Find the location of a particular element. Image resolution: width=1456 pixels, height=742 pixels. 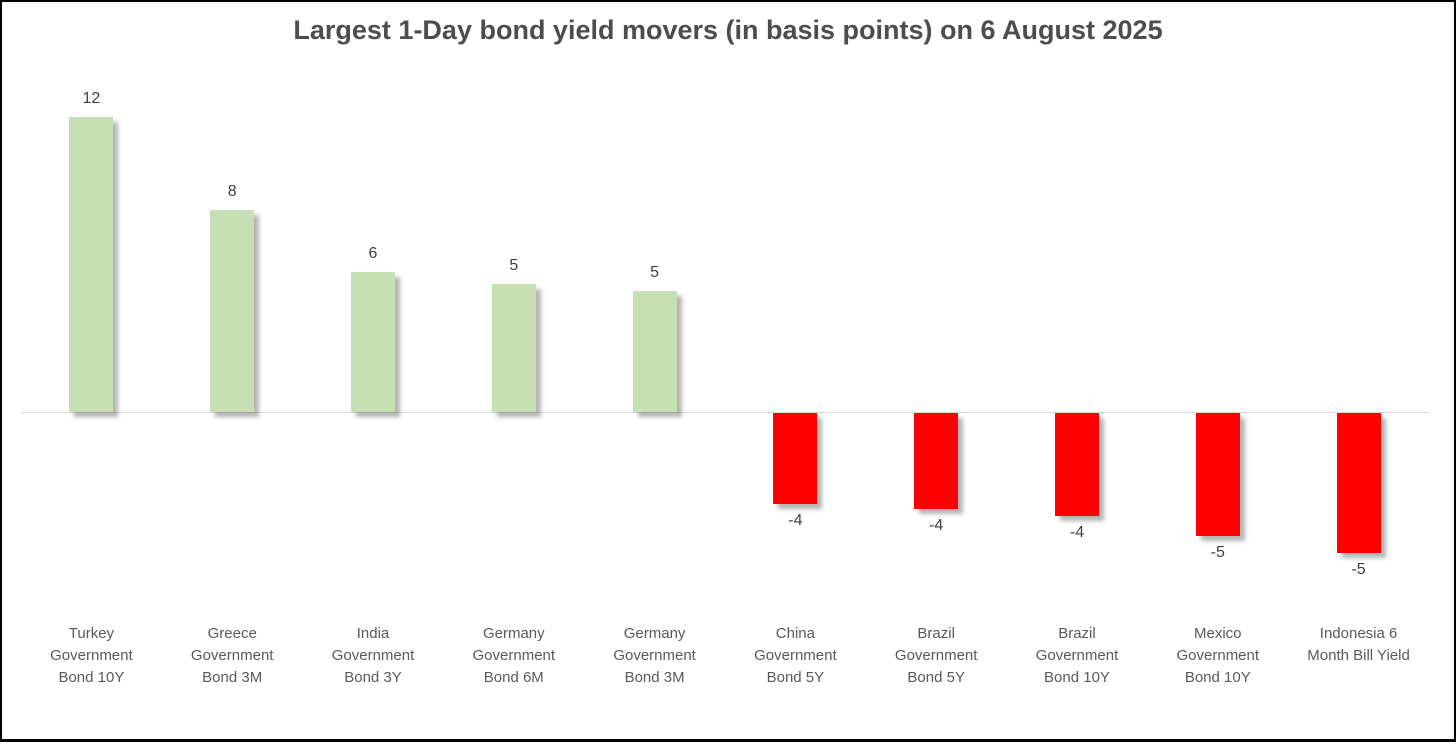

category-label: Turkey Government Bond 10Y is located at coordinates (91, 655).